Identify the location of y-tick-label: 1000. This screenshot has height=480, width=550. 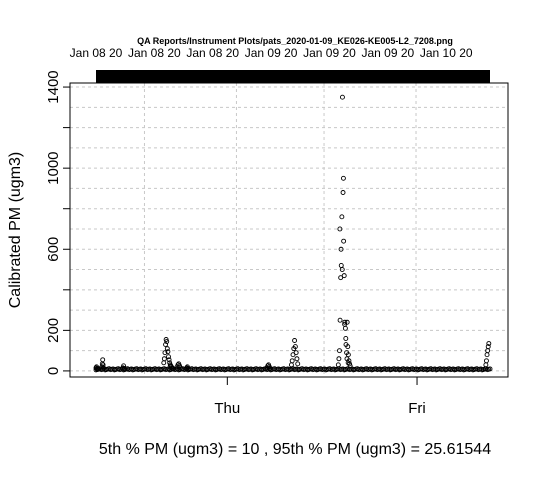
(53, 167).